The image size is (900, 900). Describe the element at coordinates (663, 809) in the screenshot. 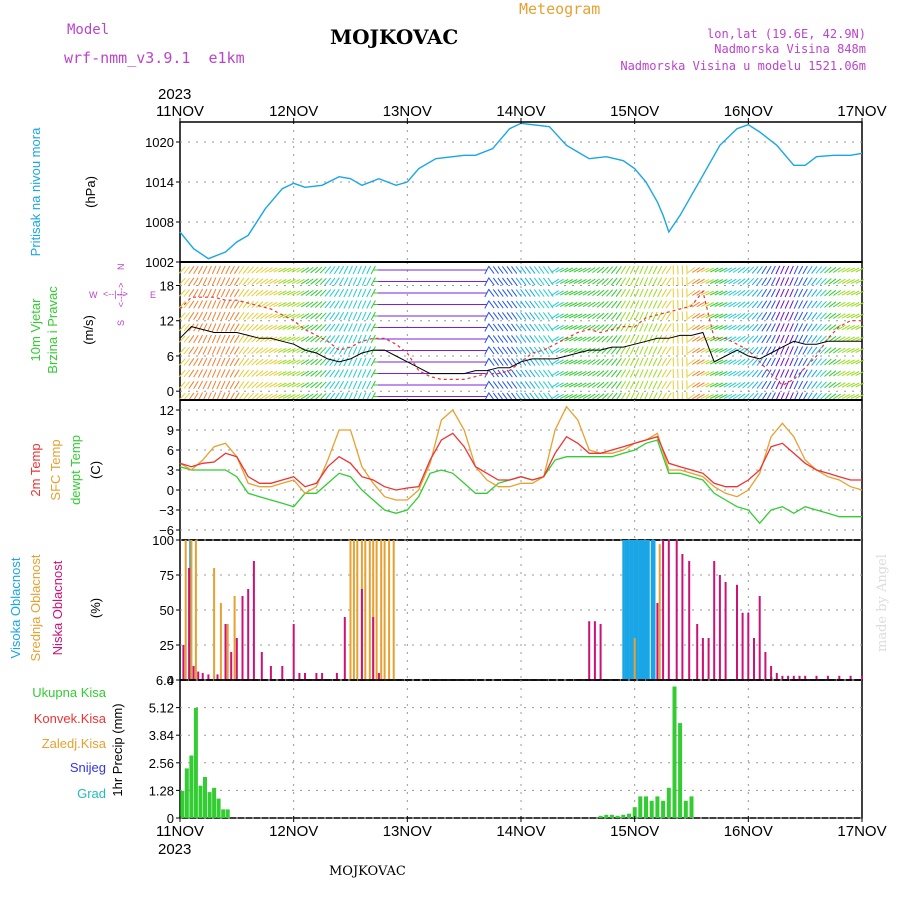

I see `precip-bar` at that location.